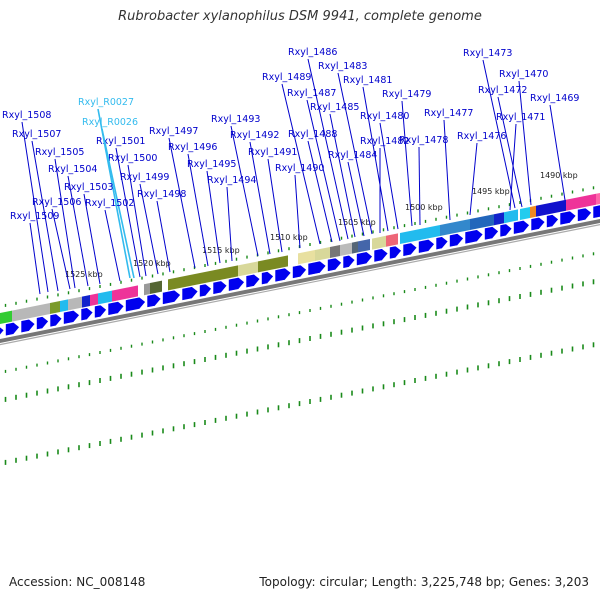  I want to click on gene-label: Rxyl_1498, so click(161, 194).